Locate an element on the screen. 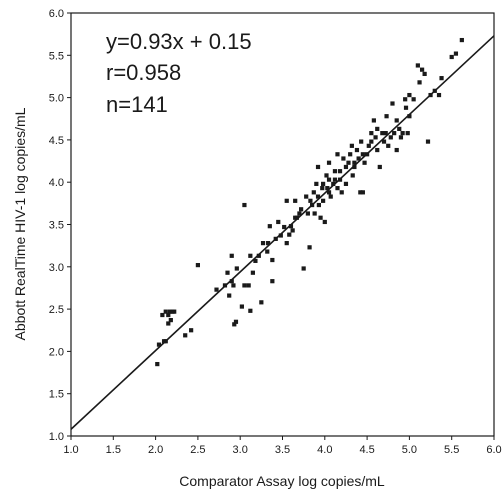  y-tick-label: 4.0 is located at coordinates (56, 183).